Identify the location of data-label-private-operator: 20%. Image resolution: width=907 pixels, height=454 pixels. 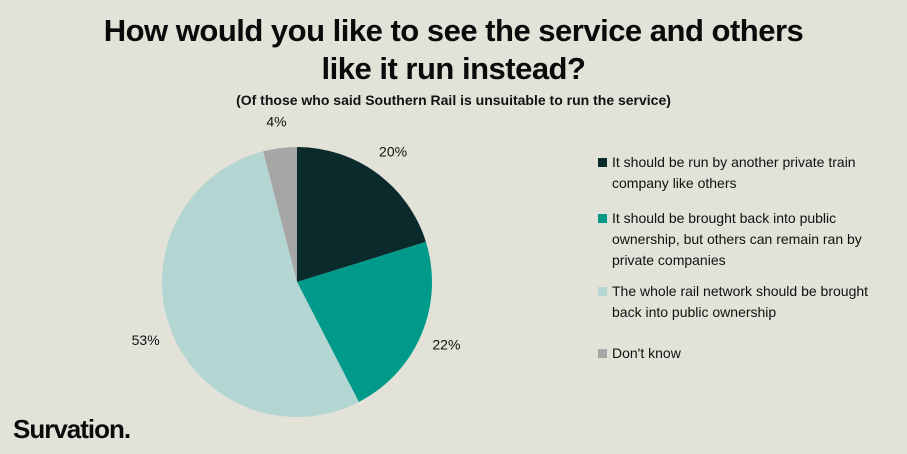
(393, 152).